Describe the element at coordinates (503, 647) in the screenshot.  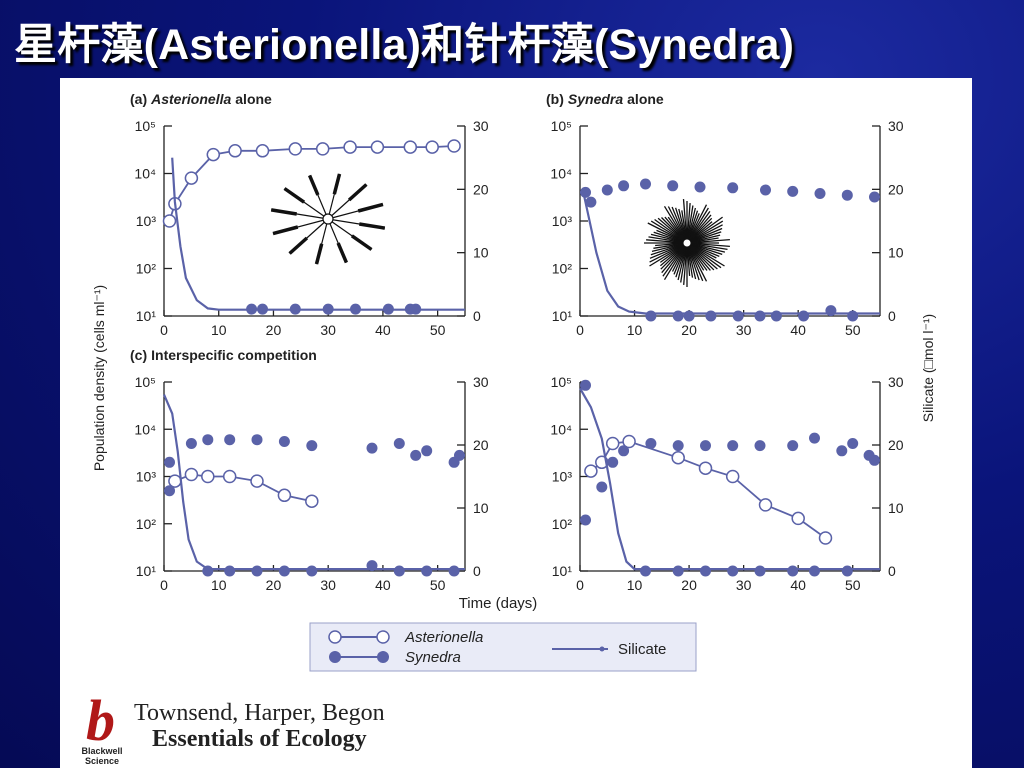
I see `legend-box` at that location.